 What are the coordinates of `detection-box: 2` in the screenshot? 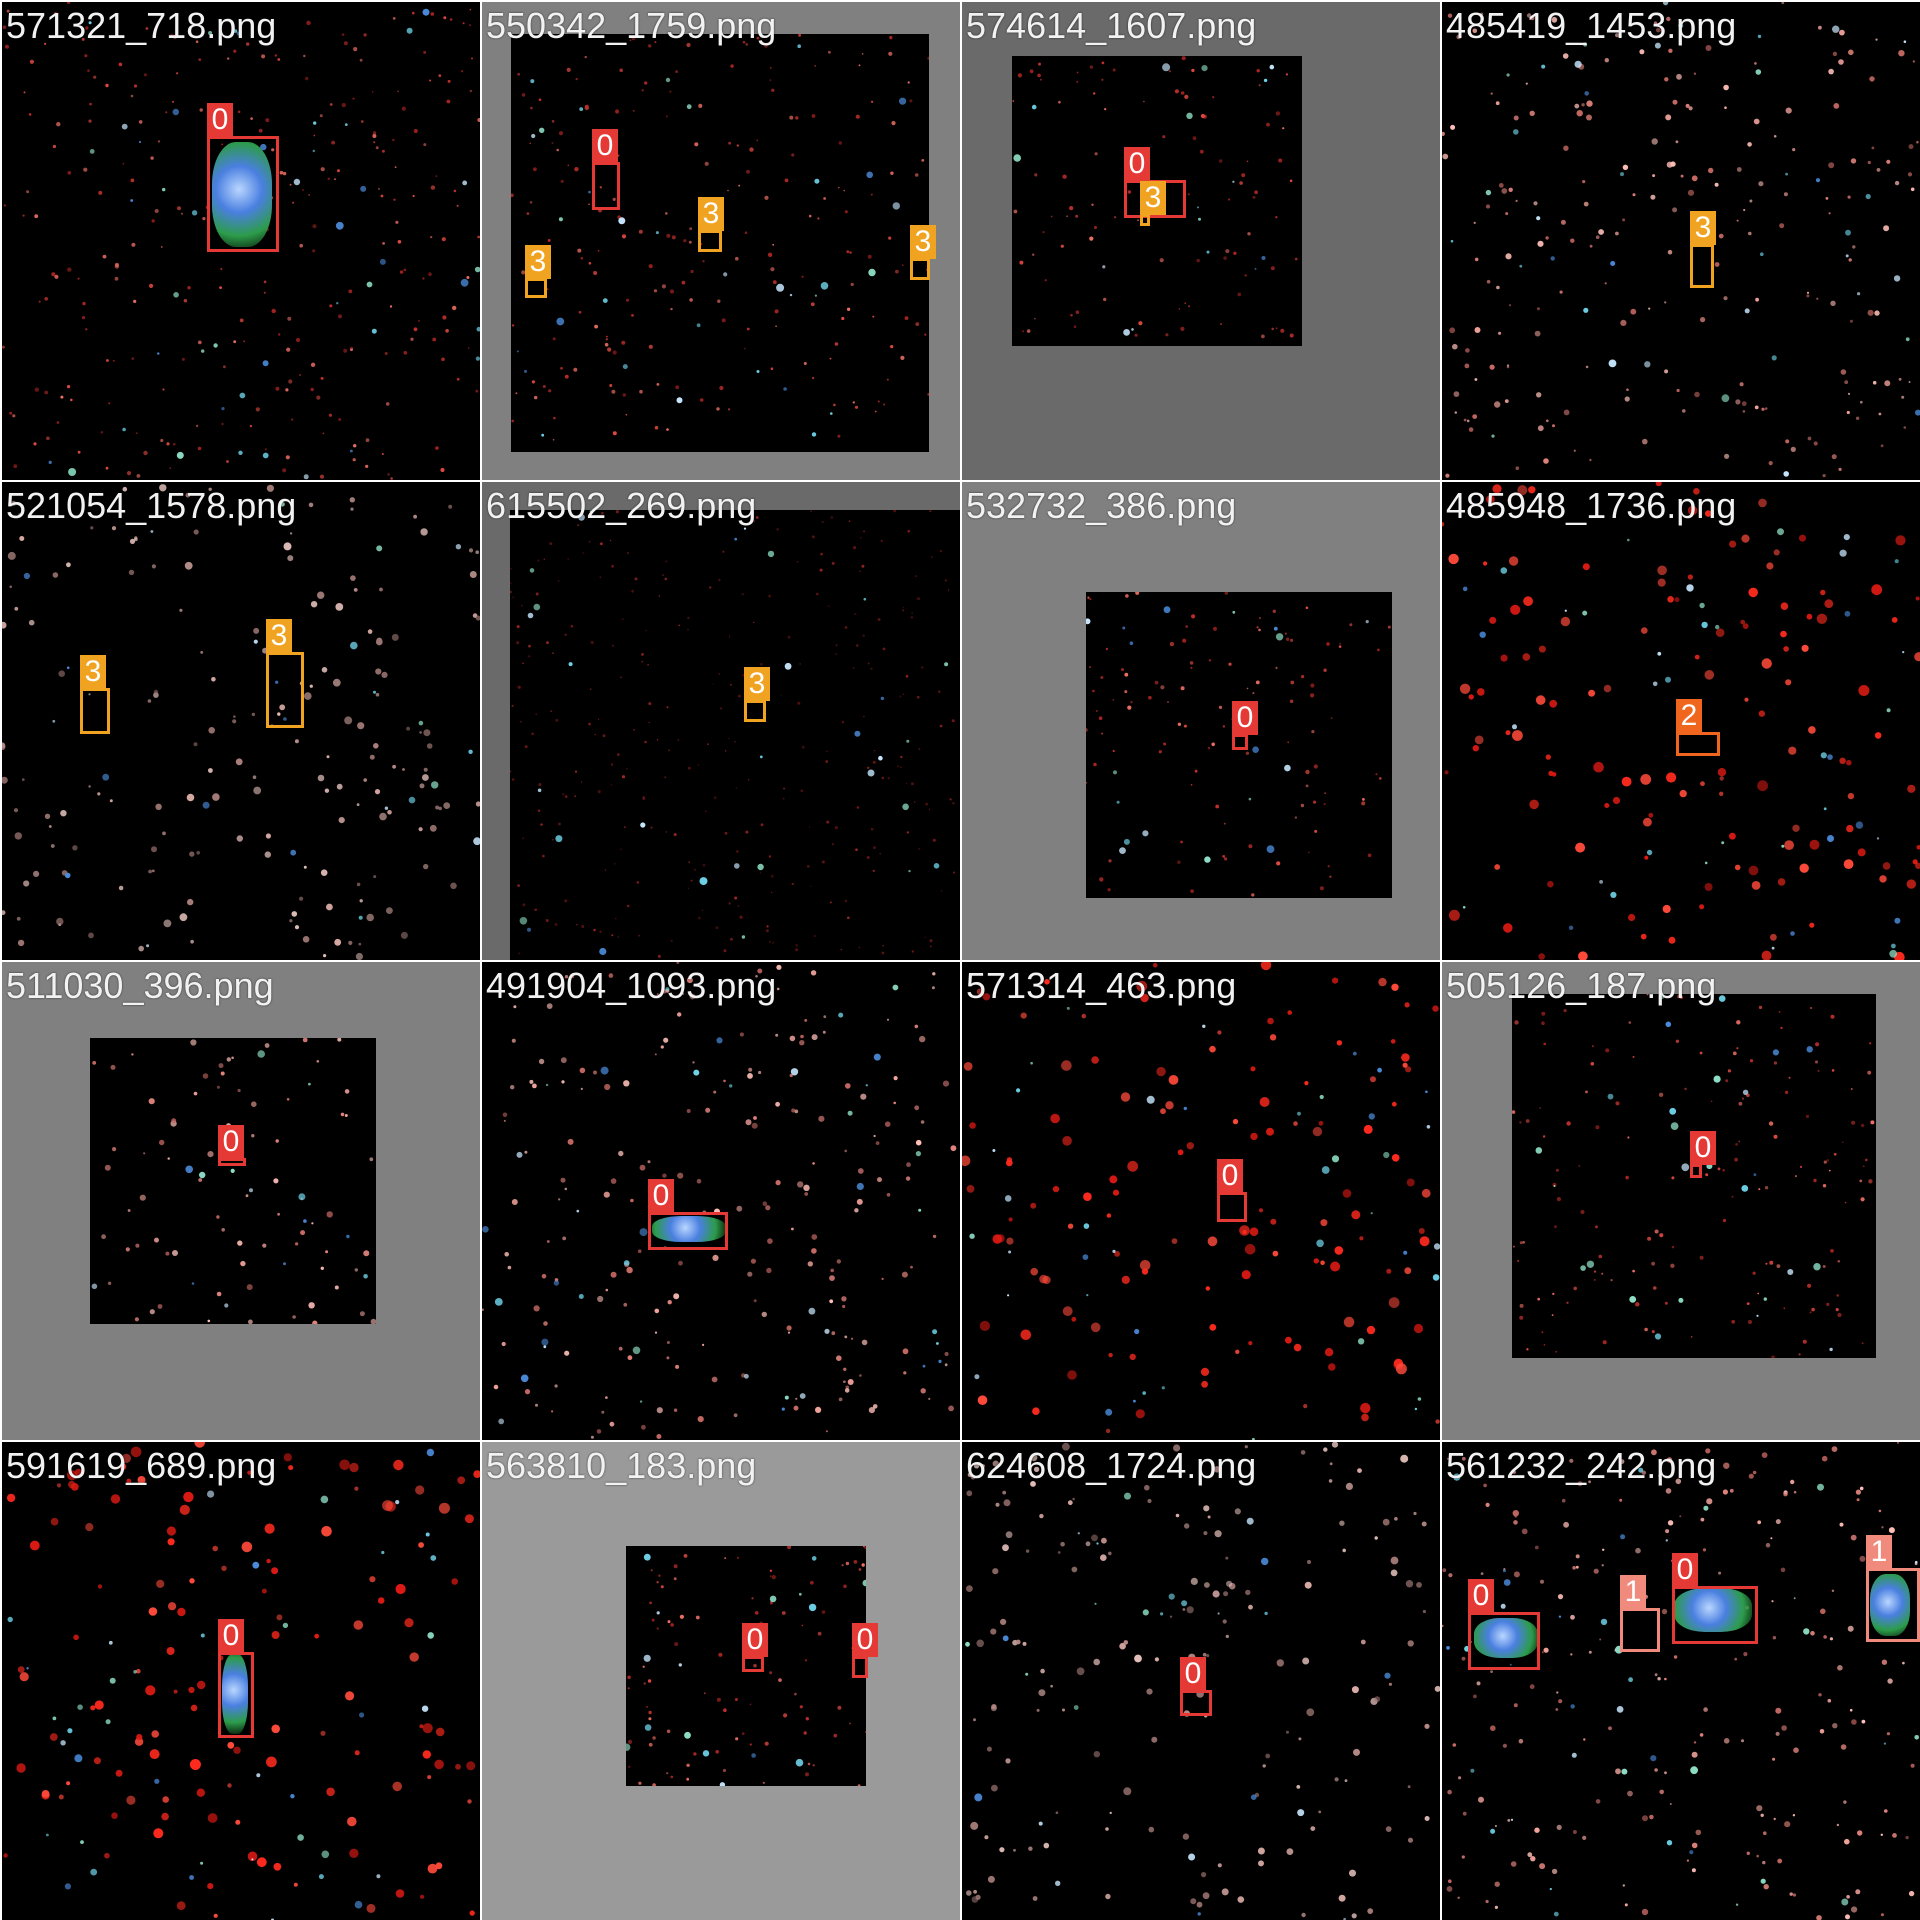 It's located at (1698, 727).